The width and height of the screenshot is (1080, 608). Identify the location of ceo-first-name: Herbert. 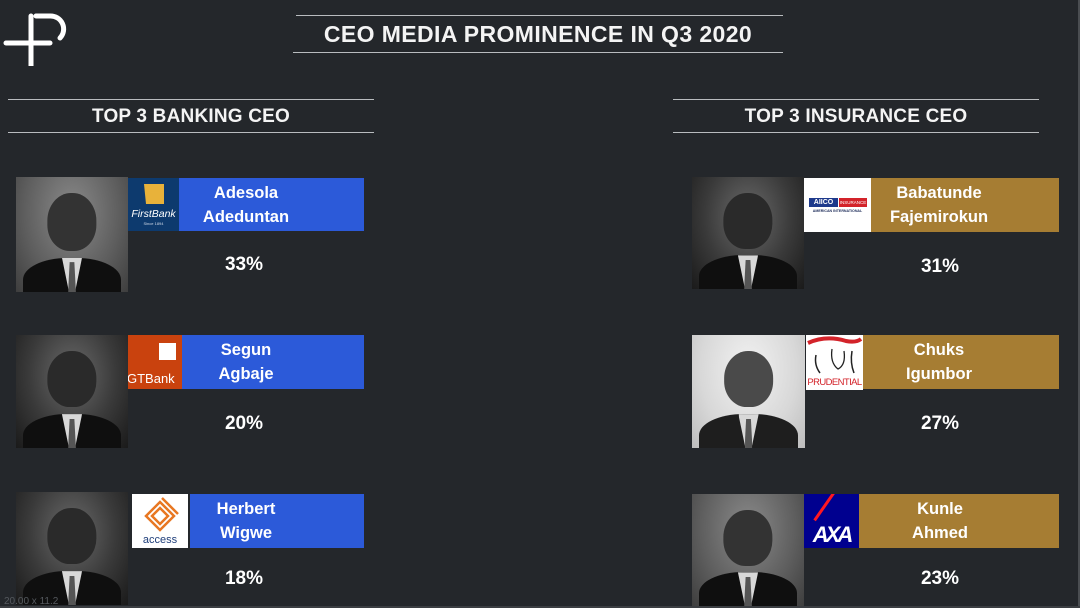
(246, 509).